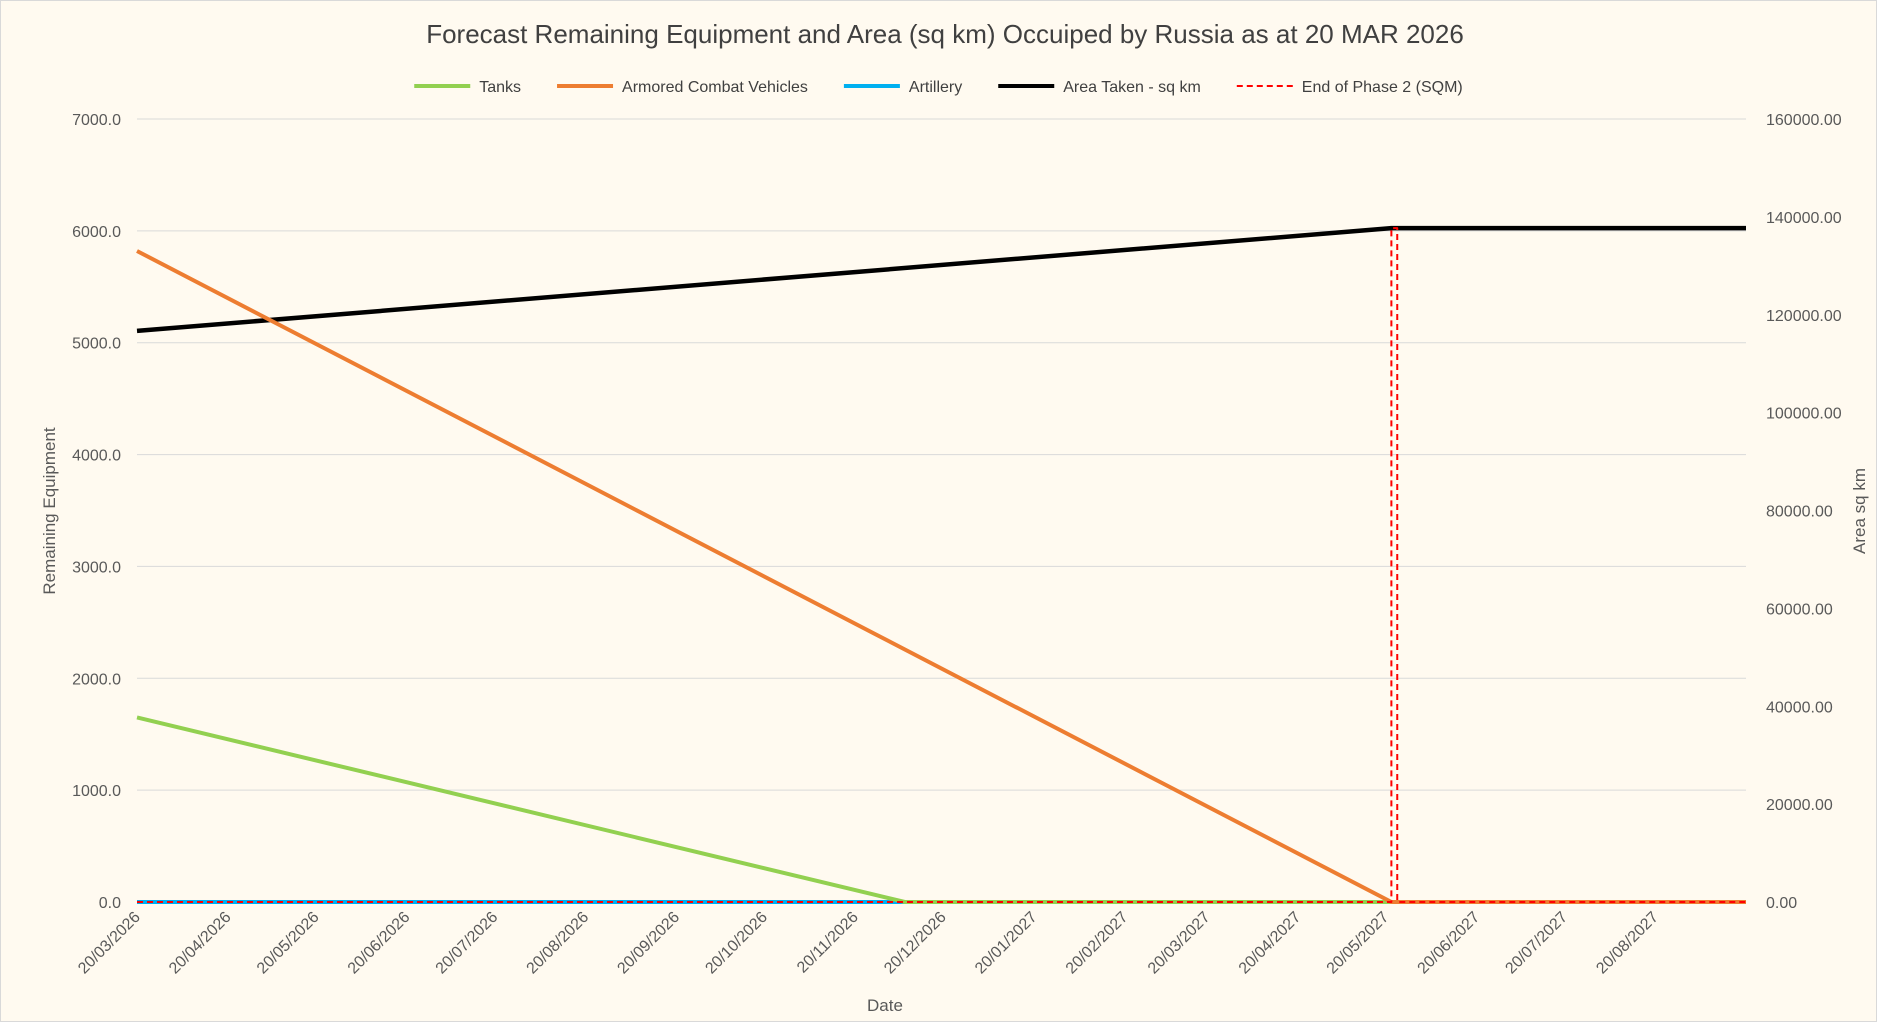 The image size is (1877, 1022). Describe the element at coordinates (1781, 903) in the screenshot. I see `y2-tick-label: 0.00` at that location.